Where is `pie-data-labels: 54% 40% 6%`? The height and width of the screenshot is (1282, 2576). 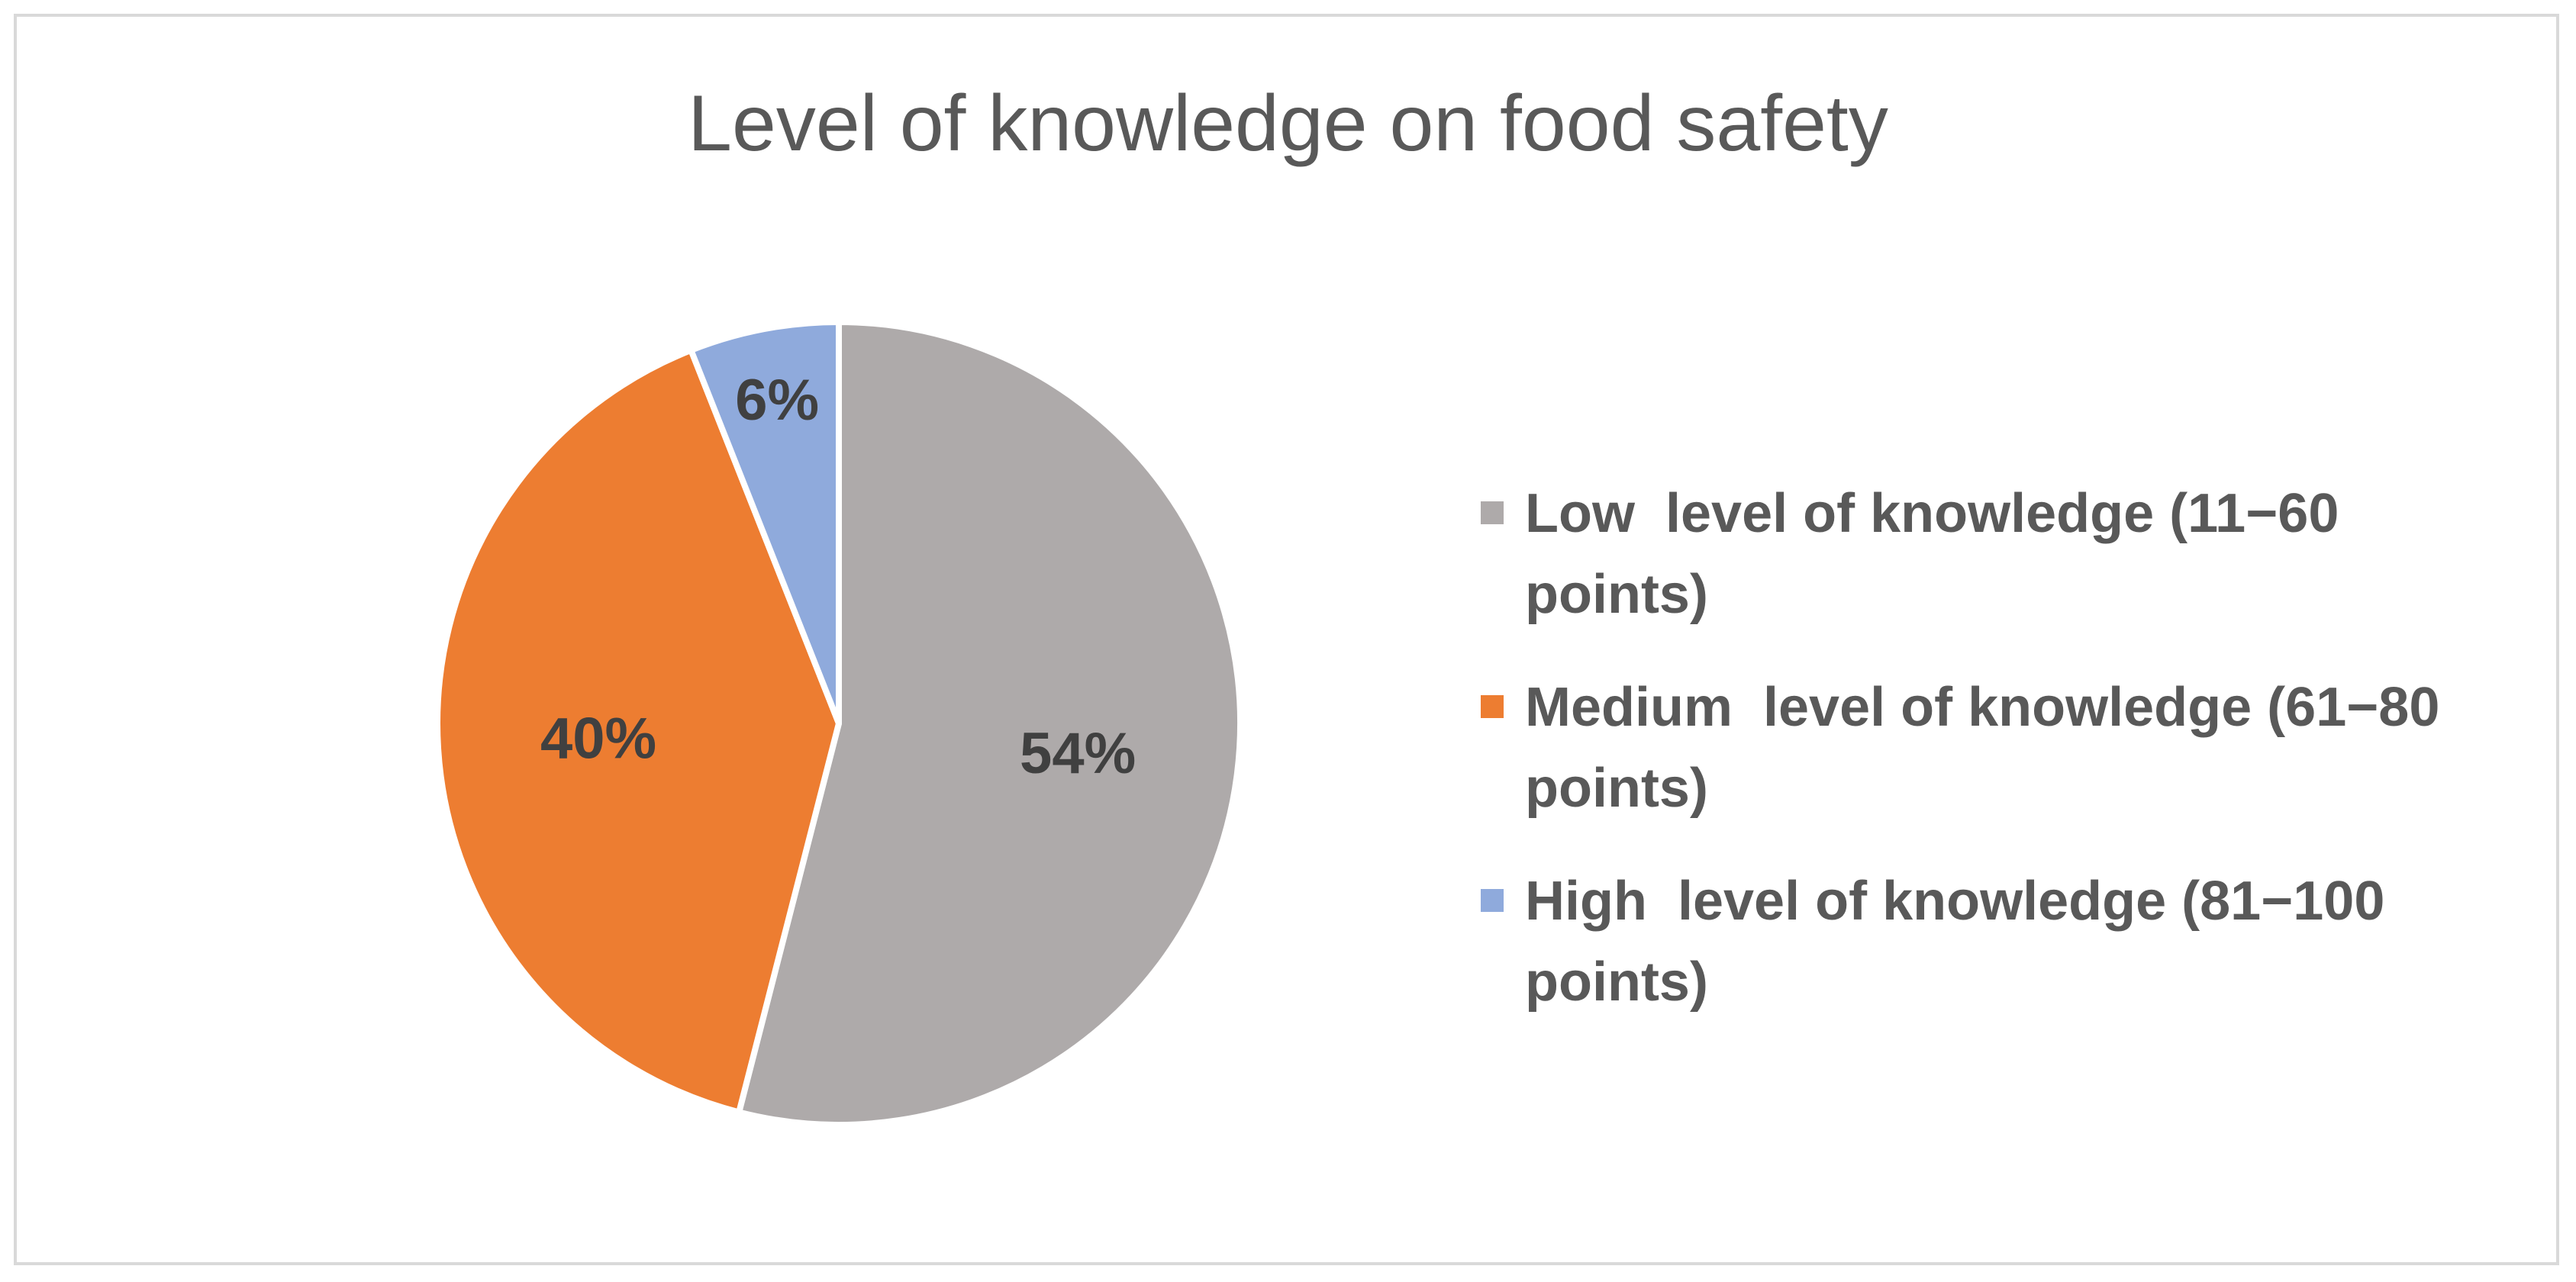
pie-data-labels: 54% 40% 6% is located at coordinates (838, 577).